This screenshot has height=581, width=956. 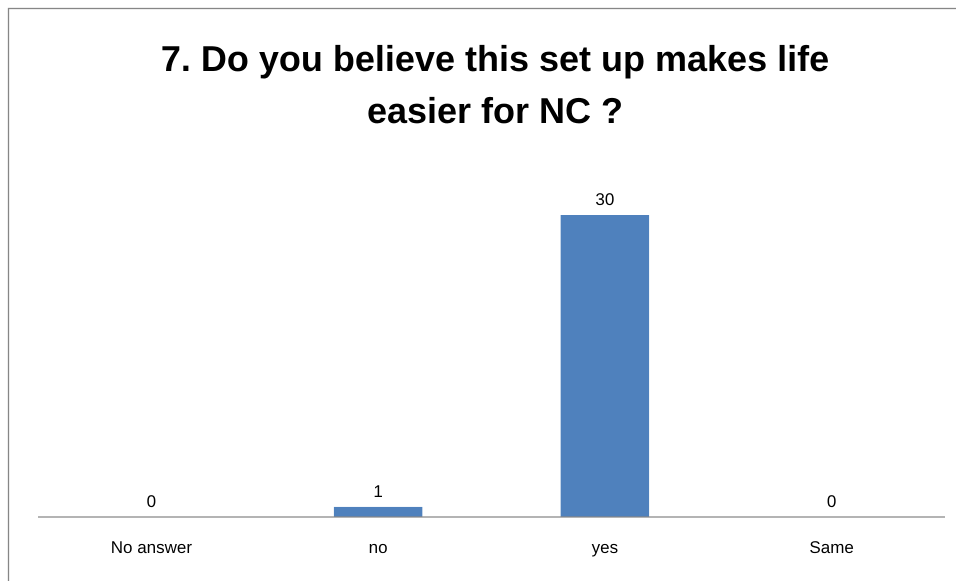 What do you see at coordinates (378, 491) in the screenshot?
I see `data-label: 1` at bounding box center [378, 491].